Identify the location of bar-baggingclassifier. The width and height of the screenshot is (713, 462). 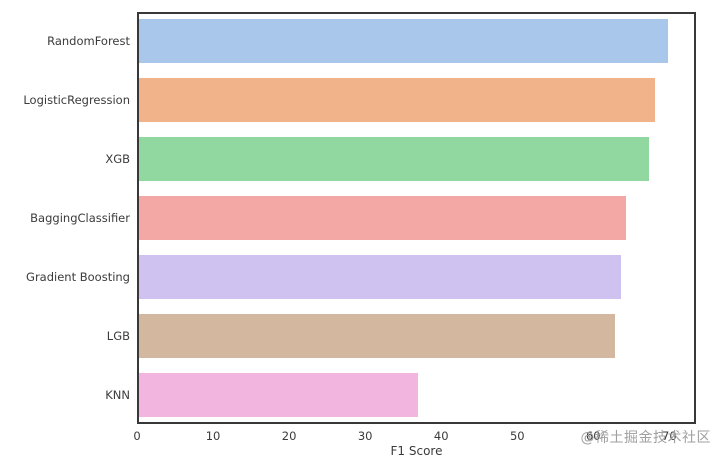
(383, 218).